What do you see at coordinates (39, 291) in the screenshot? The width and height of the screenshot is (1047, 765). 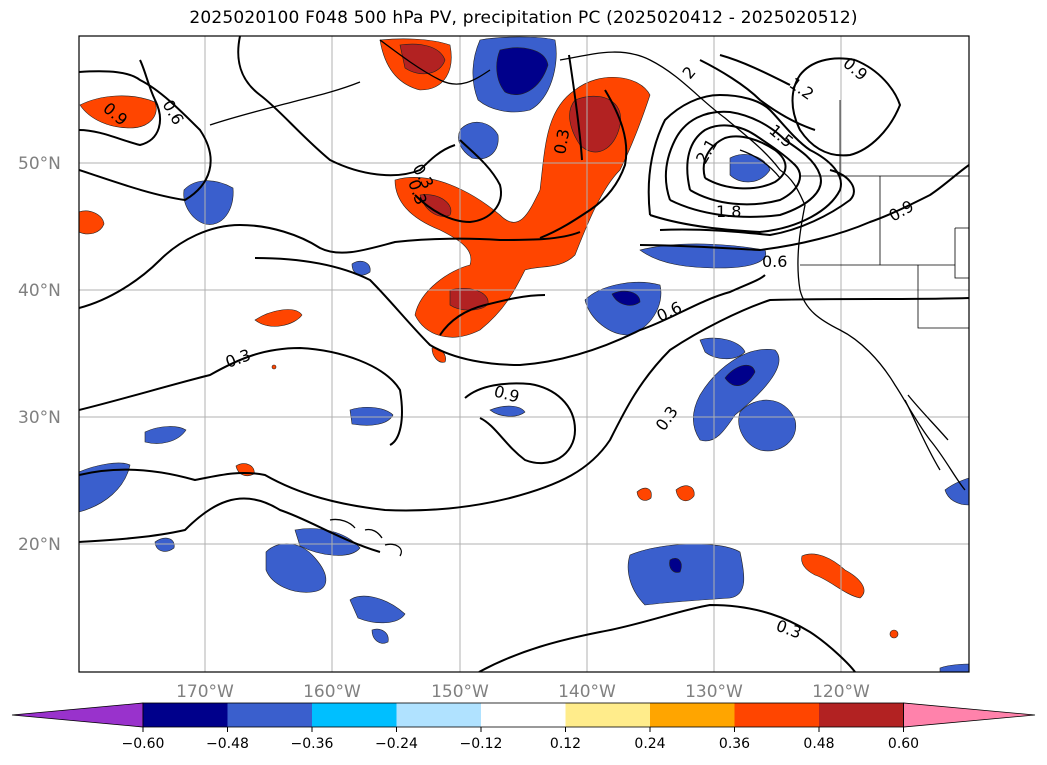 I see `lat-label: 40°N` at bounding box center [39, 291].